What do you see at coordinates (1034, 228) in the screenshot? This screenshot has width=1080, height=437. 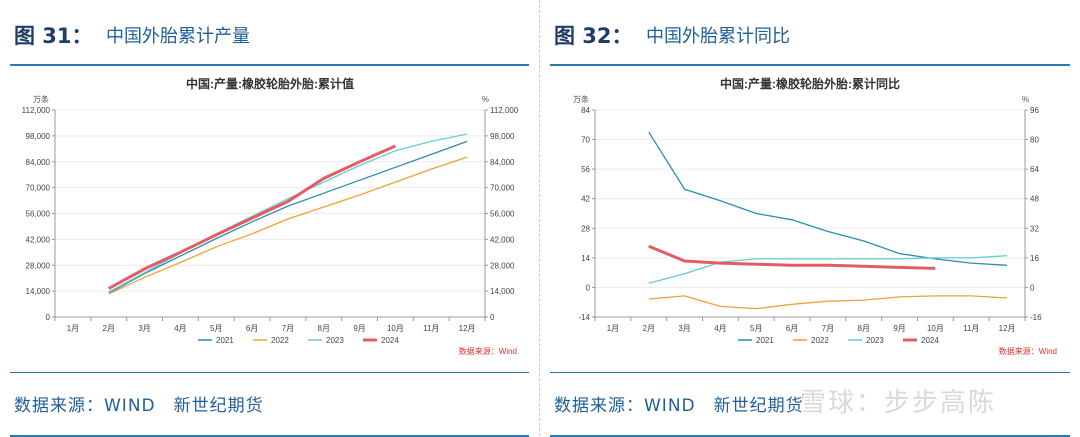 I see `right-y-tick-label: 32` at bounding box center [1034, 228].